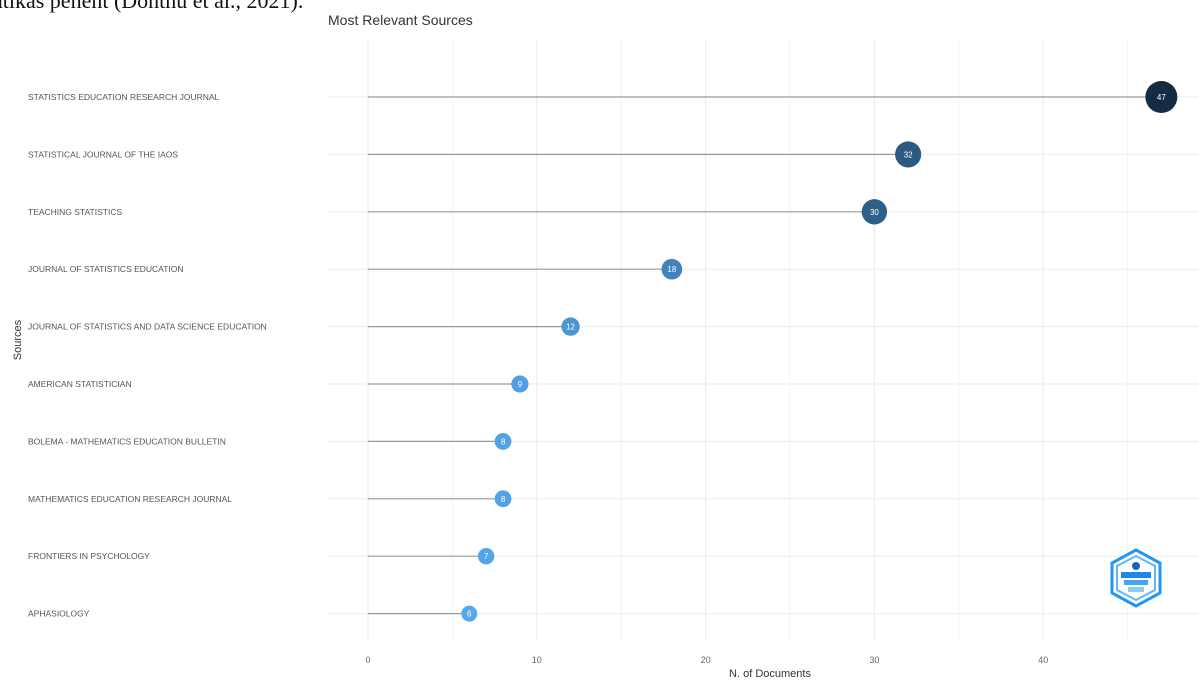 The height and width of the screenshot is (682, 1199). What do you see at coordinates (124, 97) in the screenshot?
I see `y-tick-label: STATISTICS EDUCATION RESEARCH JOURNAL` at bounding box center [124, 97].